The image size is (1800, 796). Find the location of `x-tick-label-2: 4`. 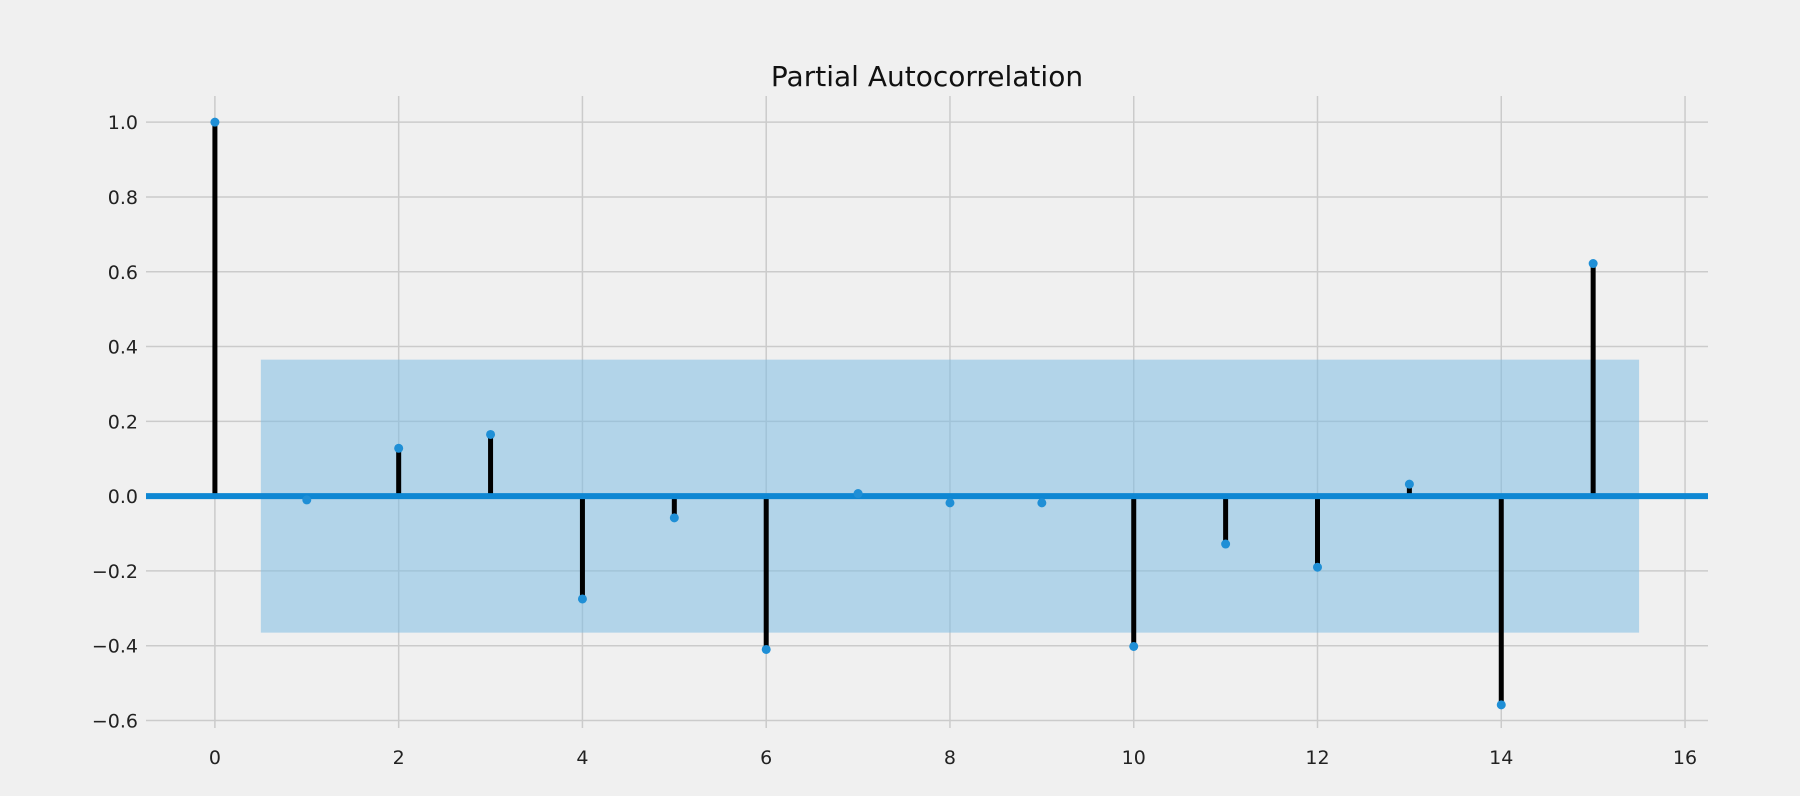

x-tick-label-2: 4 is located at coordinates (582, 758).